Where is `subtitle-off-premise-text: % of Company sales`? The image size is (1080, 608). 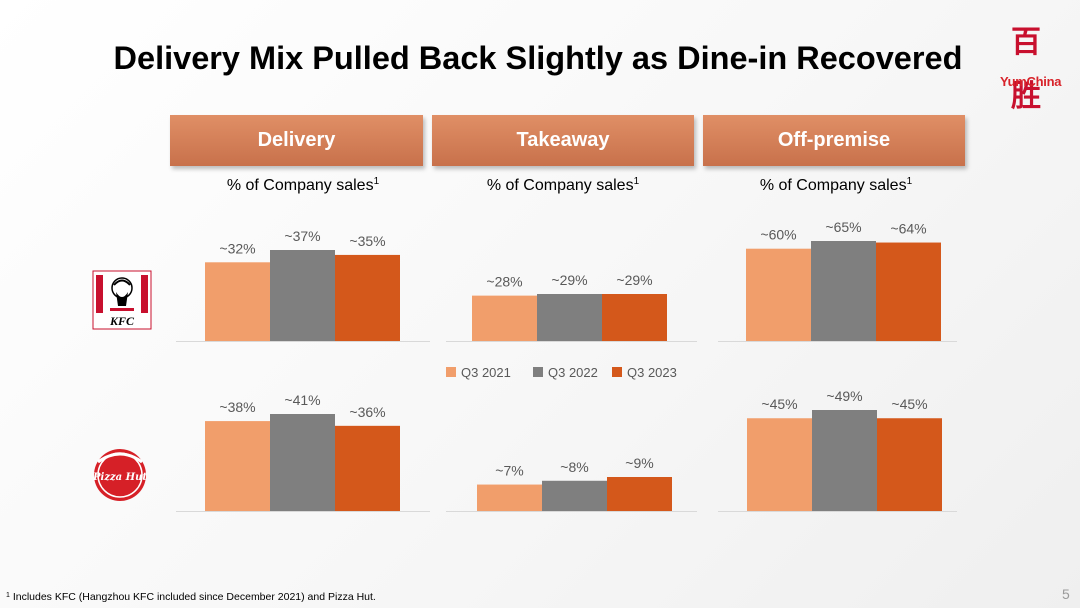 subtitle-off-premise-text: % of Company sales is located at coordinates (833, 185).